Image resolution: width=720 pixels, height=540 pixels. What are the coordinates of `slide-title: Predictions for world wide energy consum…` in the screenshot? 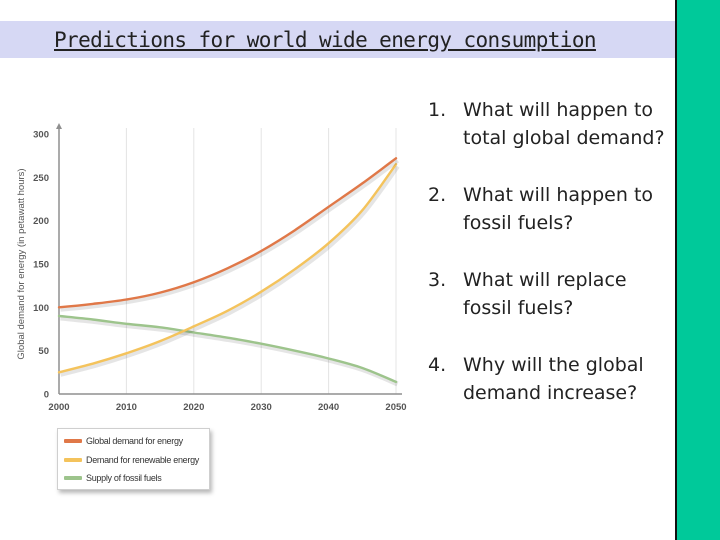 It's located at (325, 40).